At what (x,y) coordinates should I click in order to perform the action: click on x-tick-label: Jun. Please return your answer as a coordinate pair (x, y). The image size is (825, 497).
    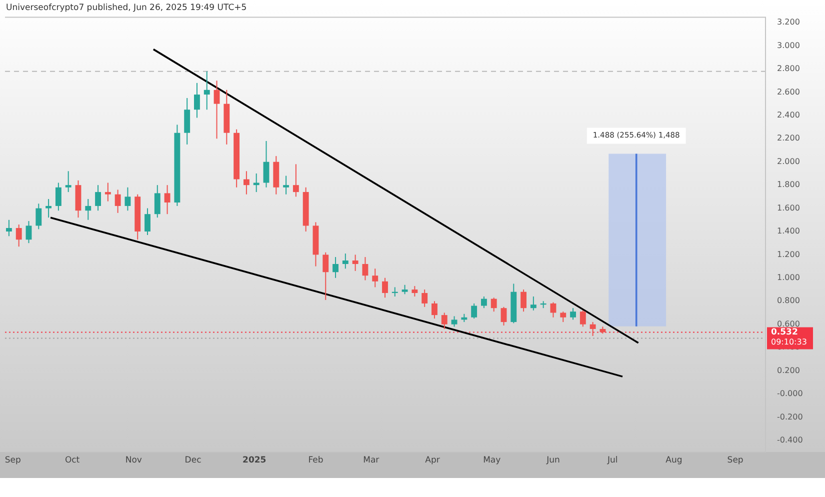
    Looking at the image, I should click on (553, 460).